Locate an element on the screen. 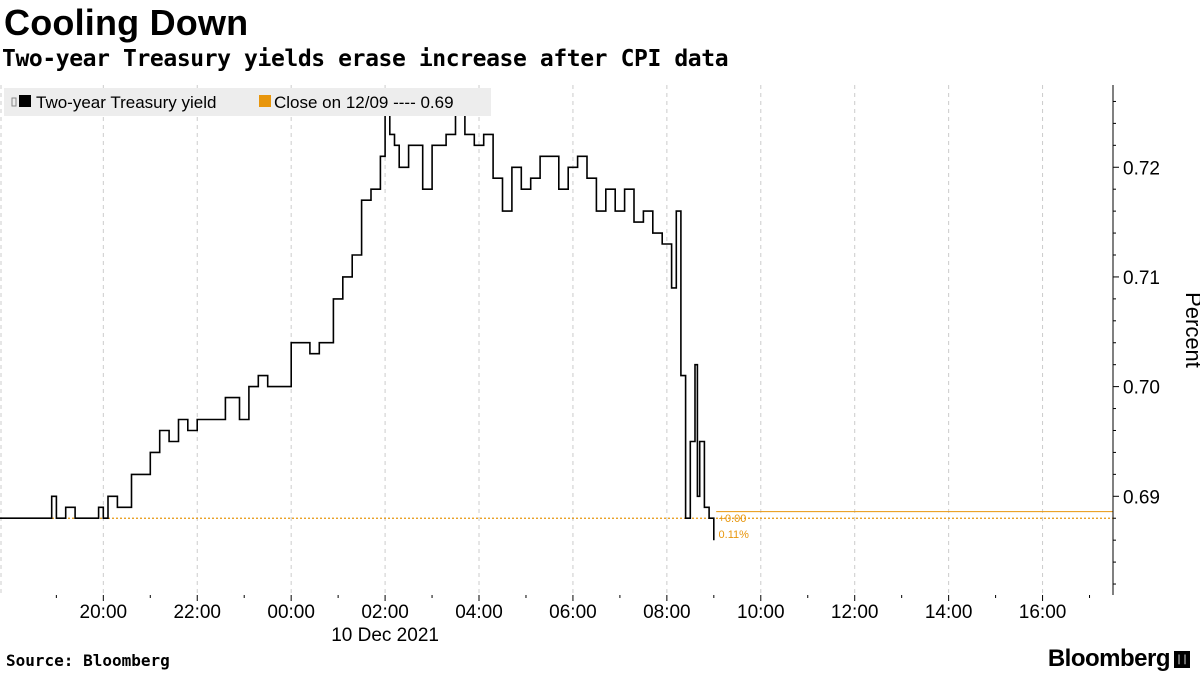 The height and width of the screenshot is (675, 1200). y-tick-label: 0.72 is located at coordinates (1141, 168).